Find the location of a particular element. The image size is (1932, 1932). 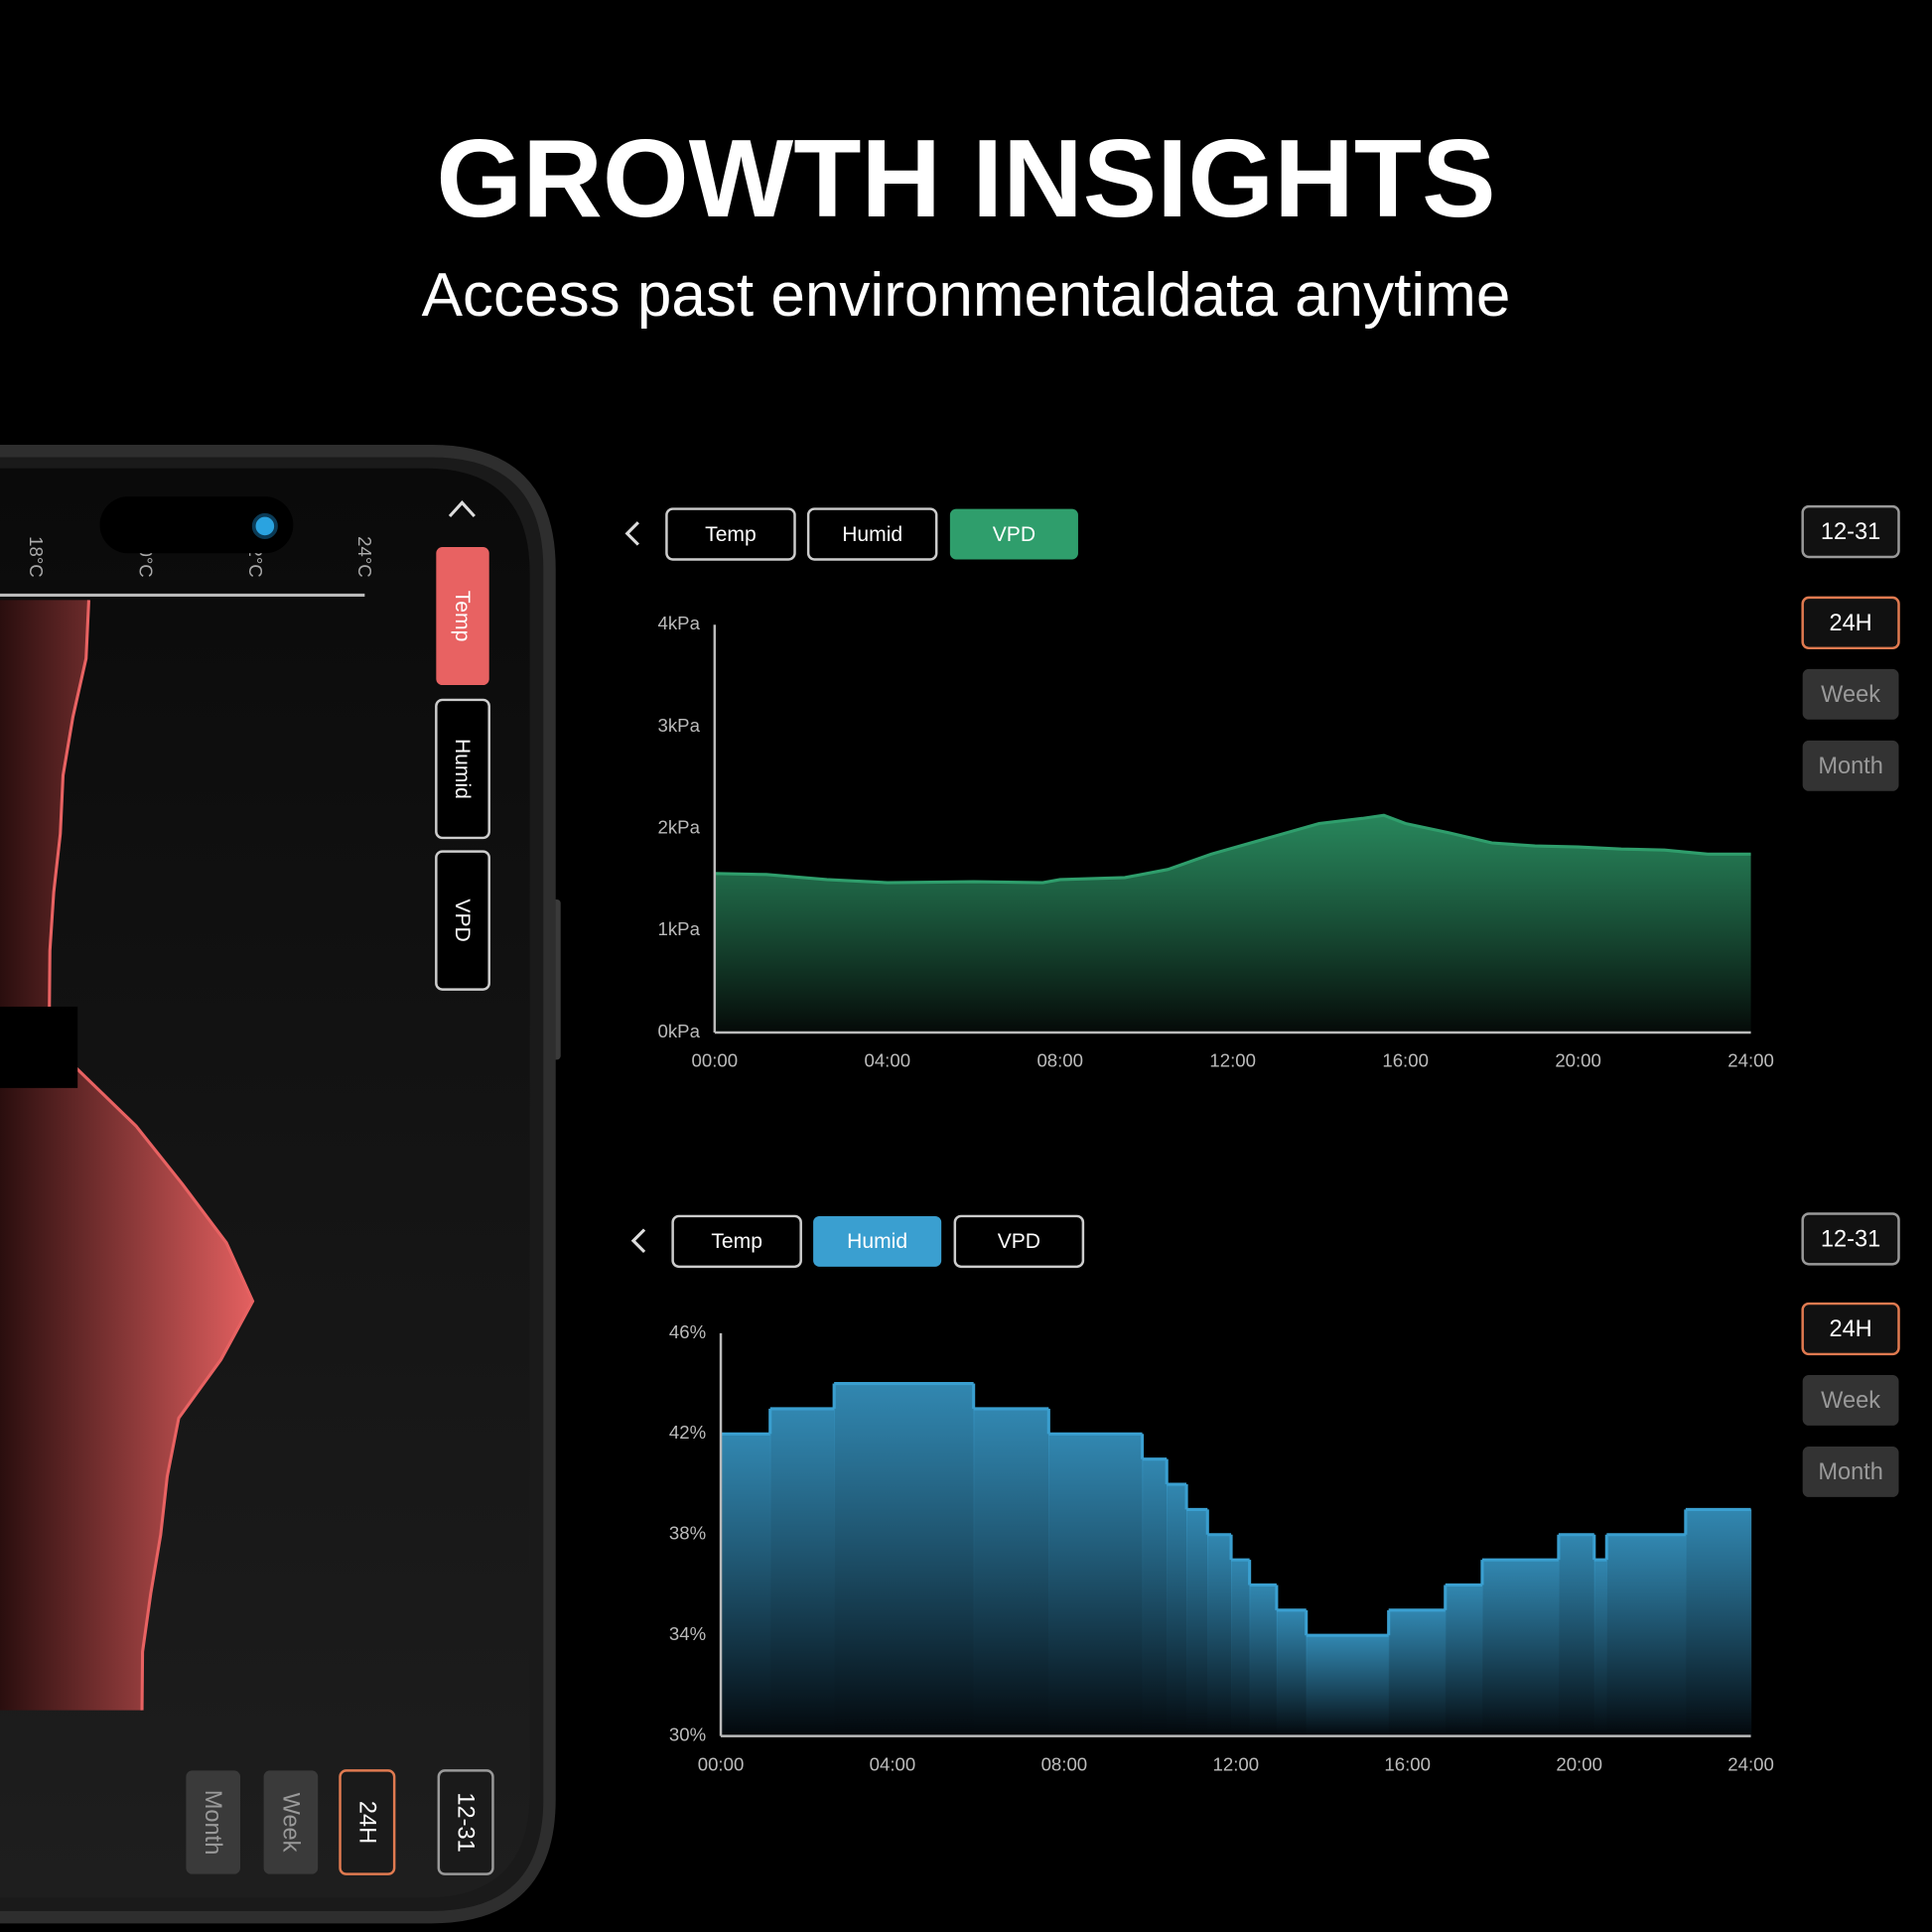

y-tick-label: 3kPa is located at coordinates (679, 726).